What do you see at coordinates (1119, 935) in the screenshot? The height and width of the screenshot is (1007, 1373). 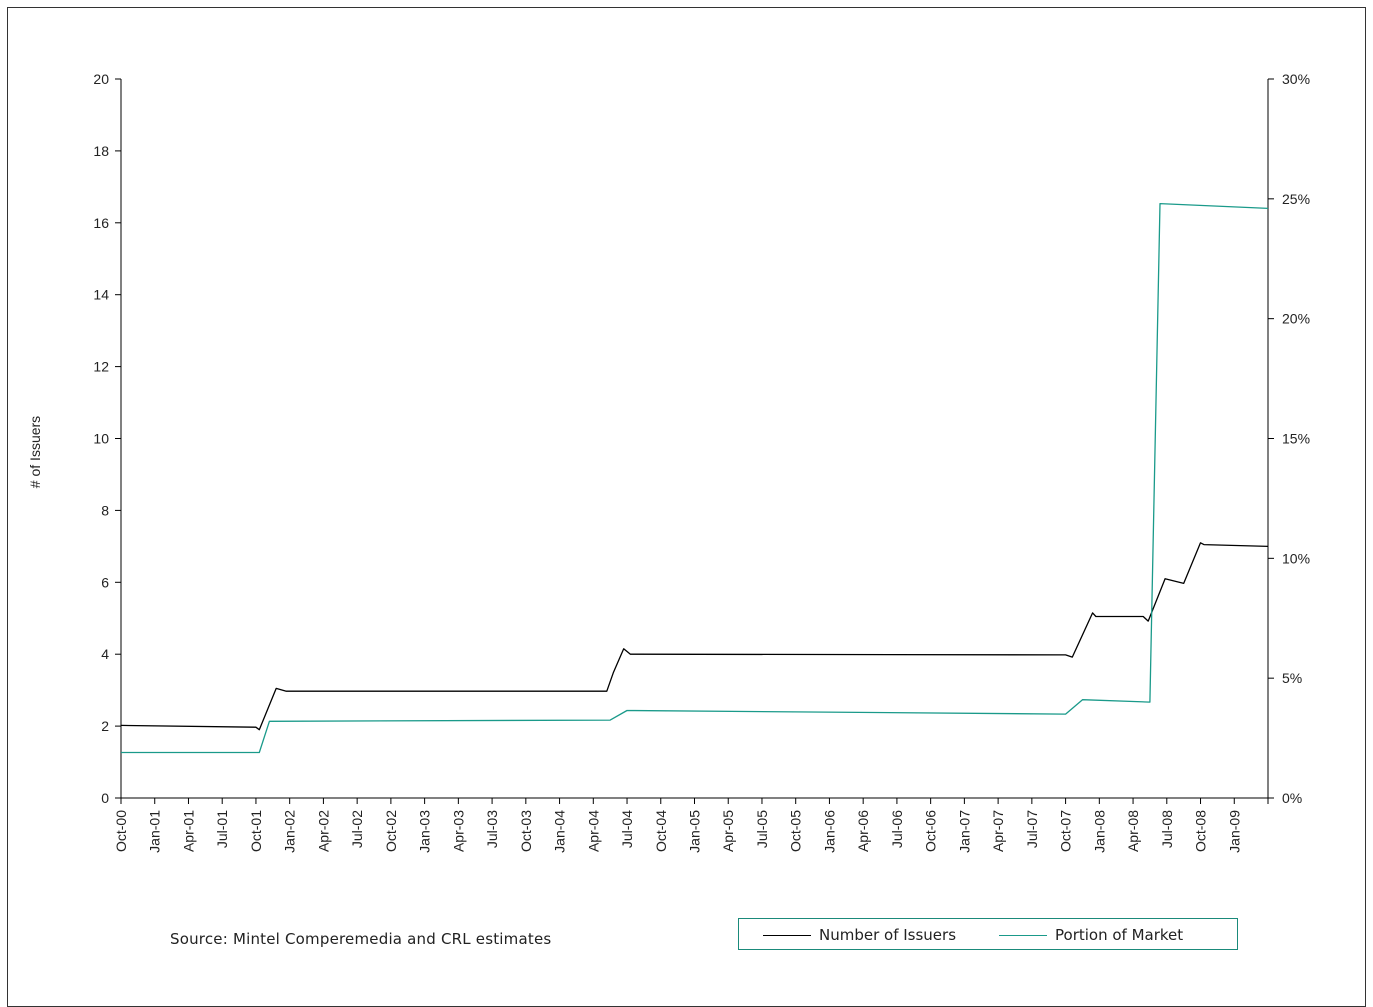 I see `legend-label-market: Portion of Market` at bounding box center [1119, 935].